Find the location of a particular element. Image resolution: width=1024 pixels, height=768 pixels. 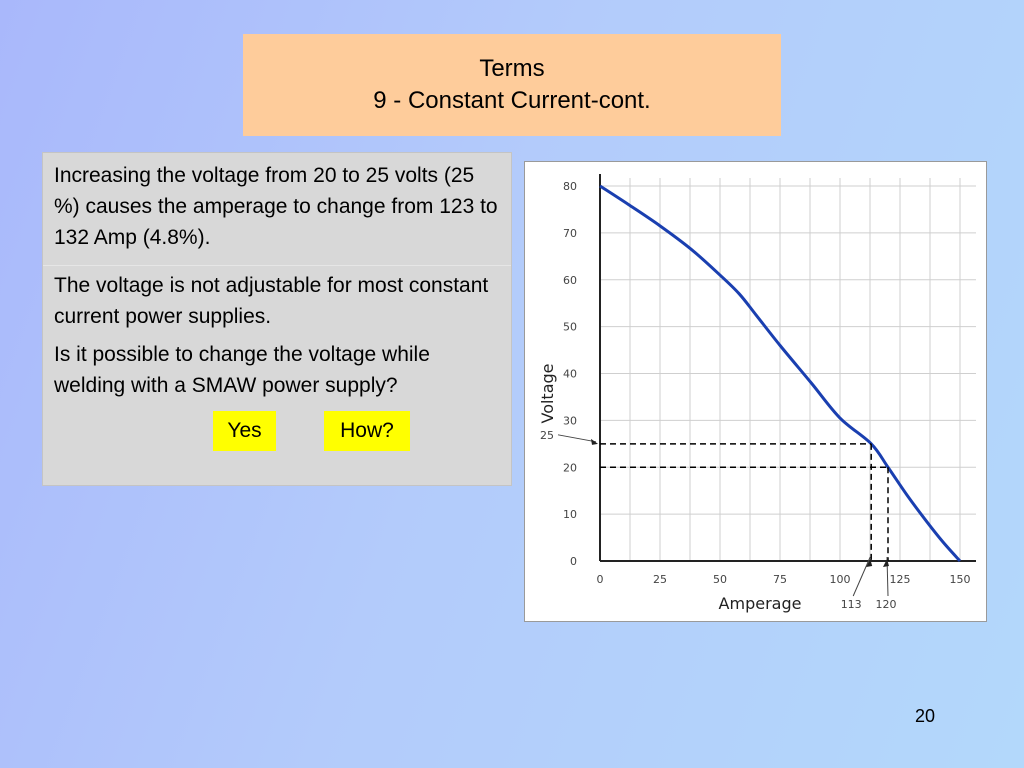

y-annotation-label: 25 is located at coordinates (547, 435).